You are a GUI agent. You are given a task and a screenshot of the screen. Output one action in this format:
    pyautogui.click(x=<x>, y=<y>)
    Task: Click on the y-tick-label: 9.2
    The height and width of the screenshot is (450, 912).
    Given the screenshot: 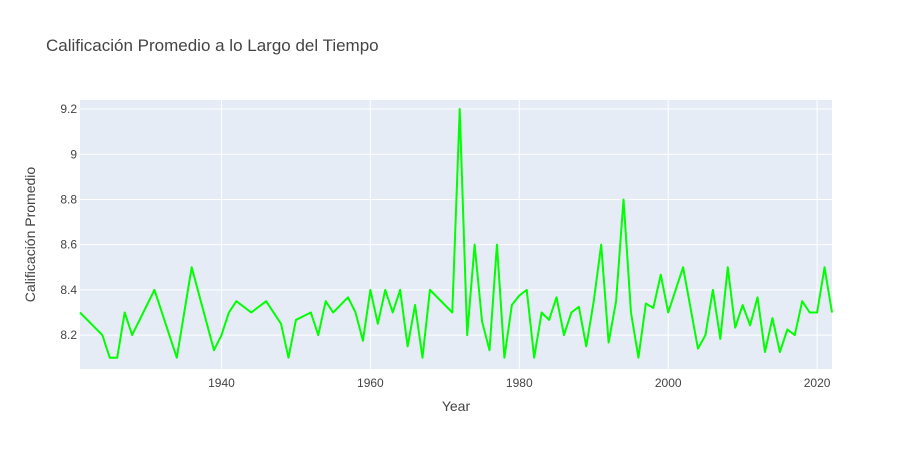 What is the action you would take?
    pyautogui.click(x=68, y=109)
    